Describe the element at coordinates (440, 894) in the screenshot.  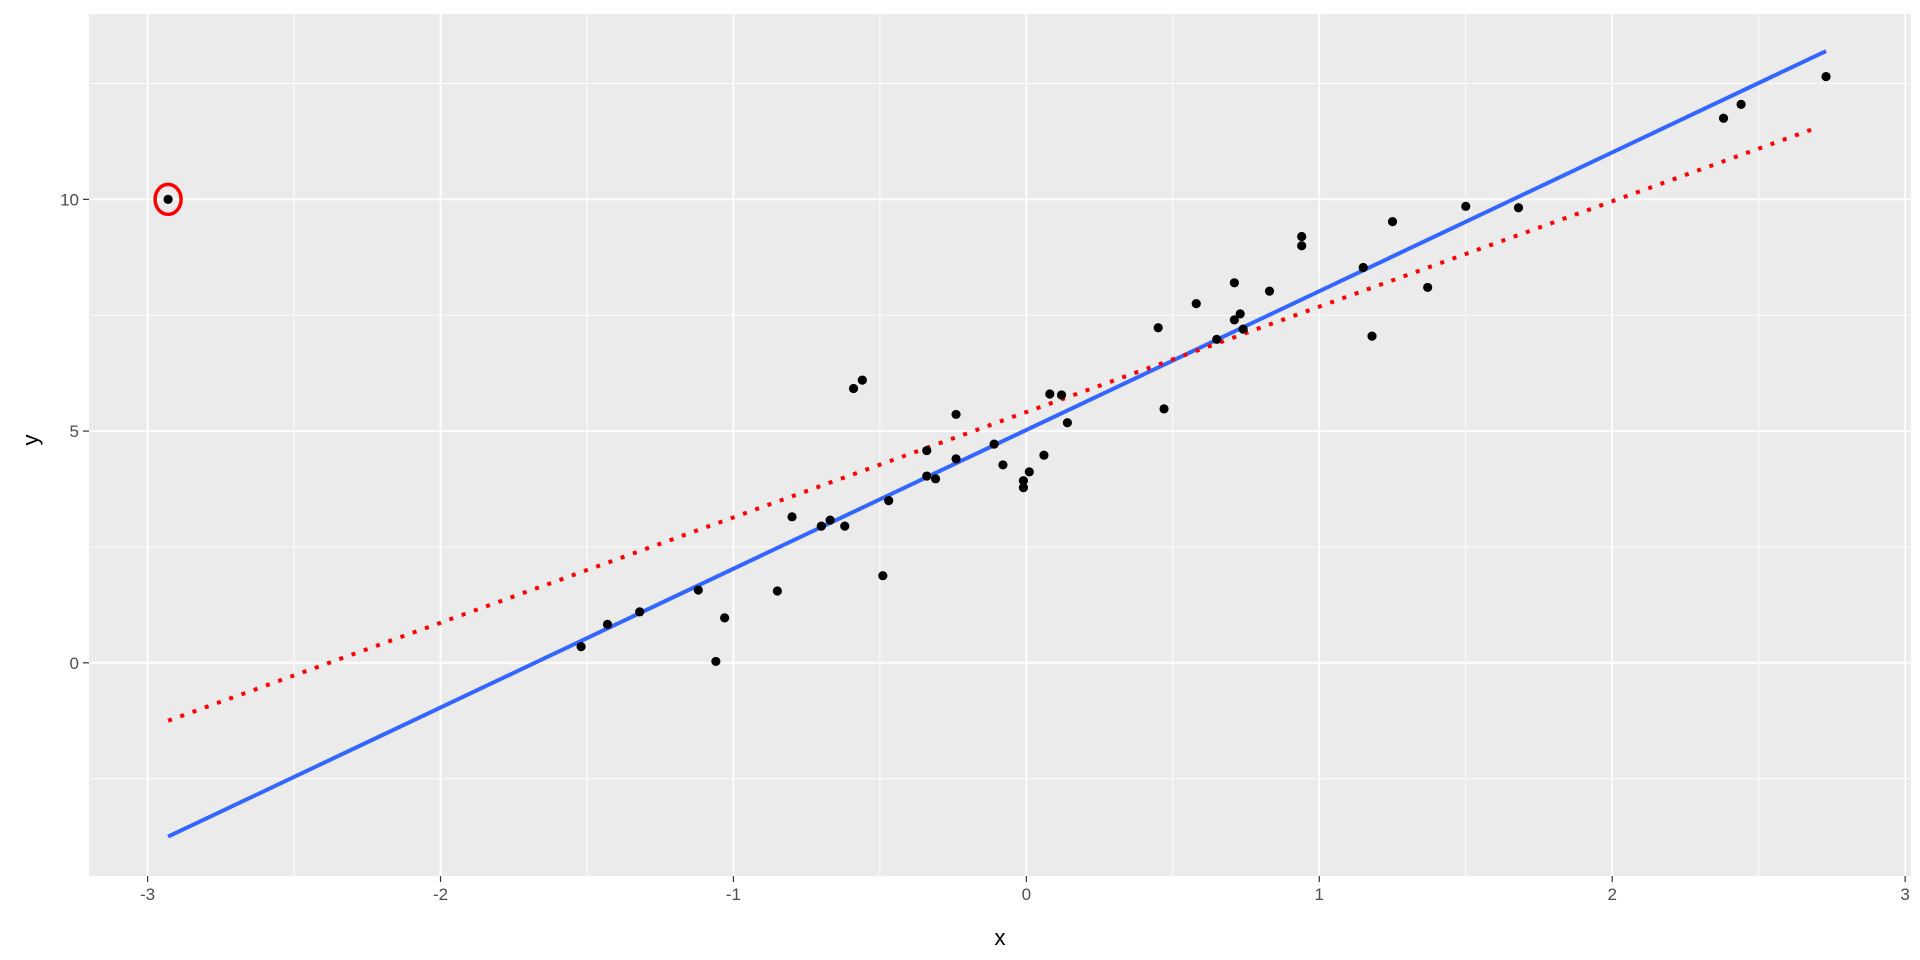
I see `x-tick-label: -2` at that location.